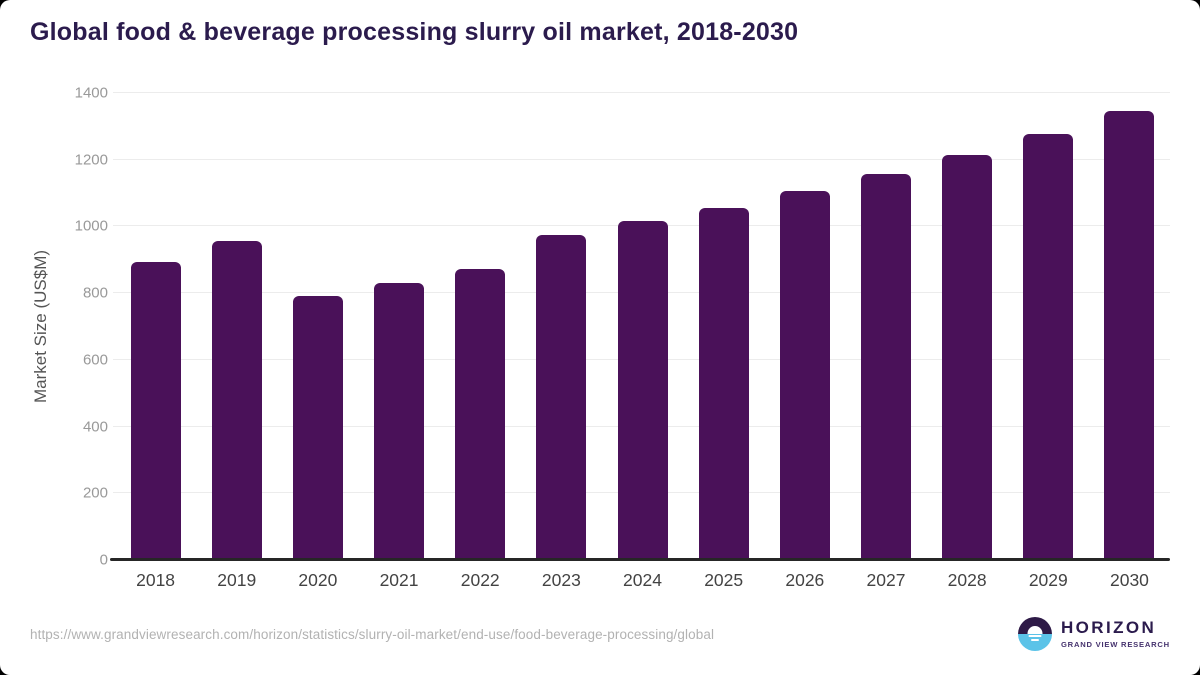  What do you see at coordinates (237, 580) in the screenshot?
I see `x-tick-label-2019: 2019` at bounding box center [237, 580].